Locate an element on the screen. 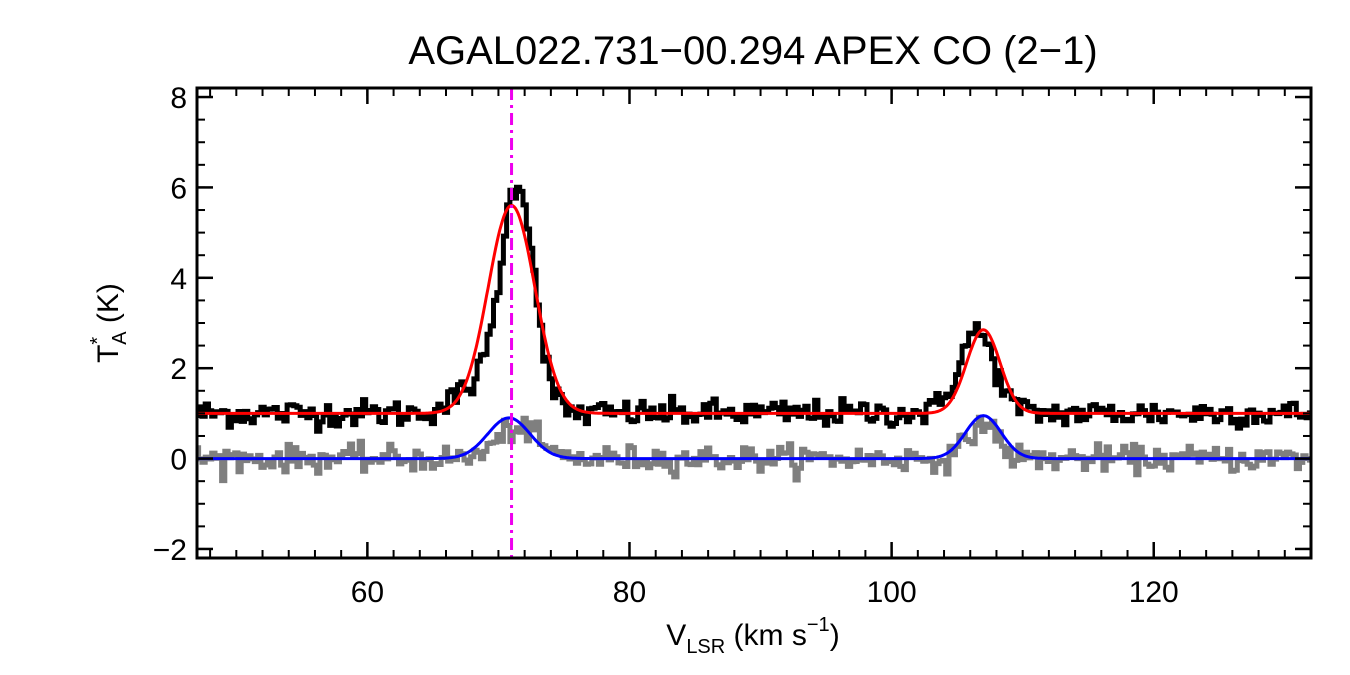 This screenshot has height=675, width=1350. x-axis-label: VLSR (km s−1) is located at coordinates (752, 636).